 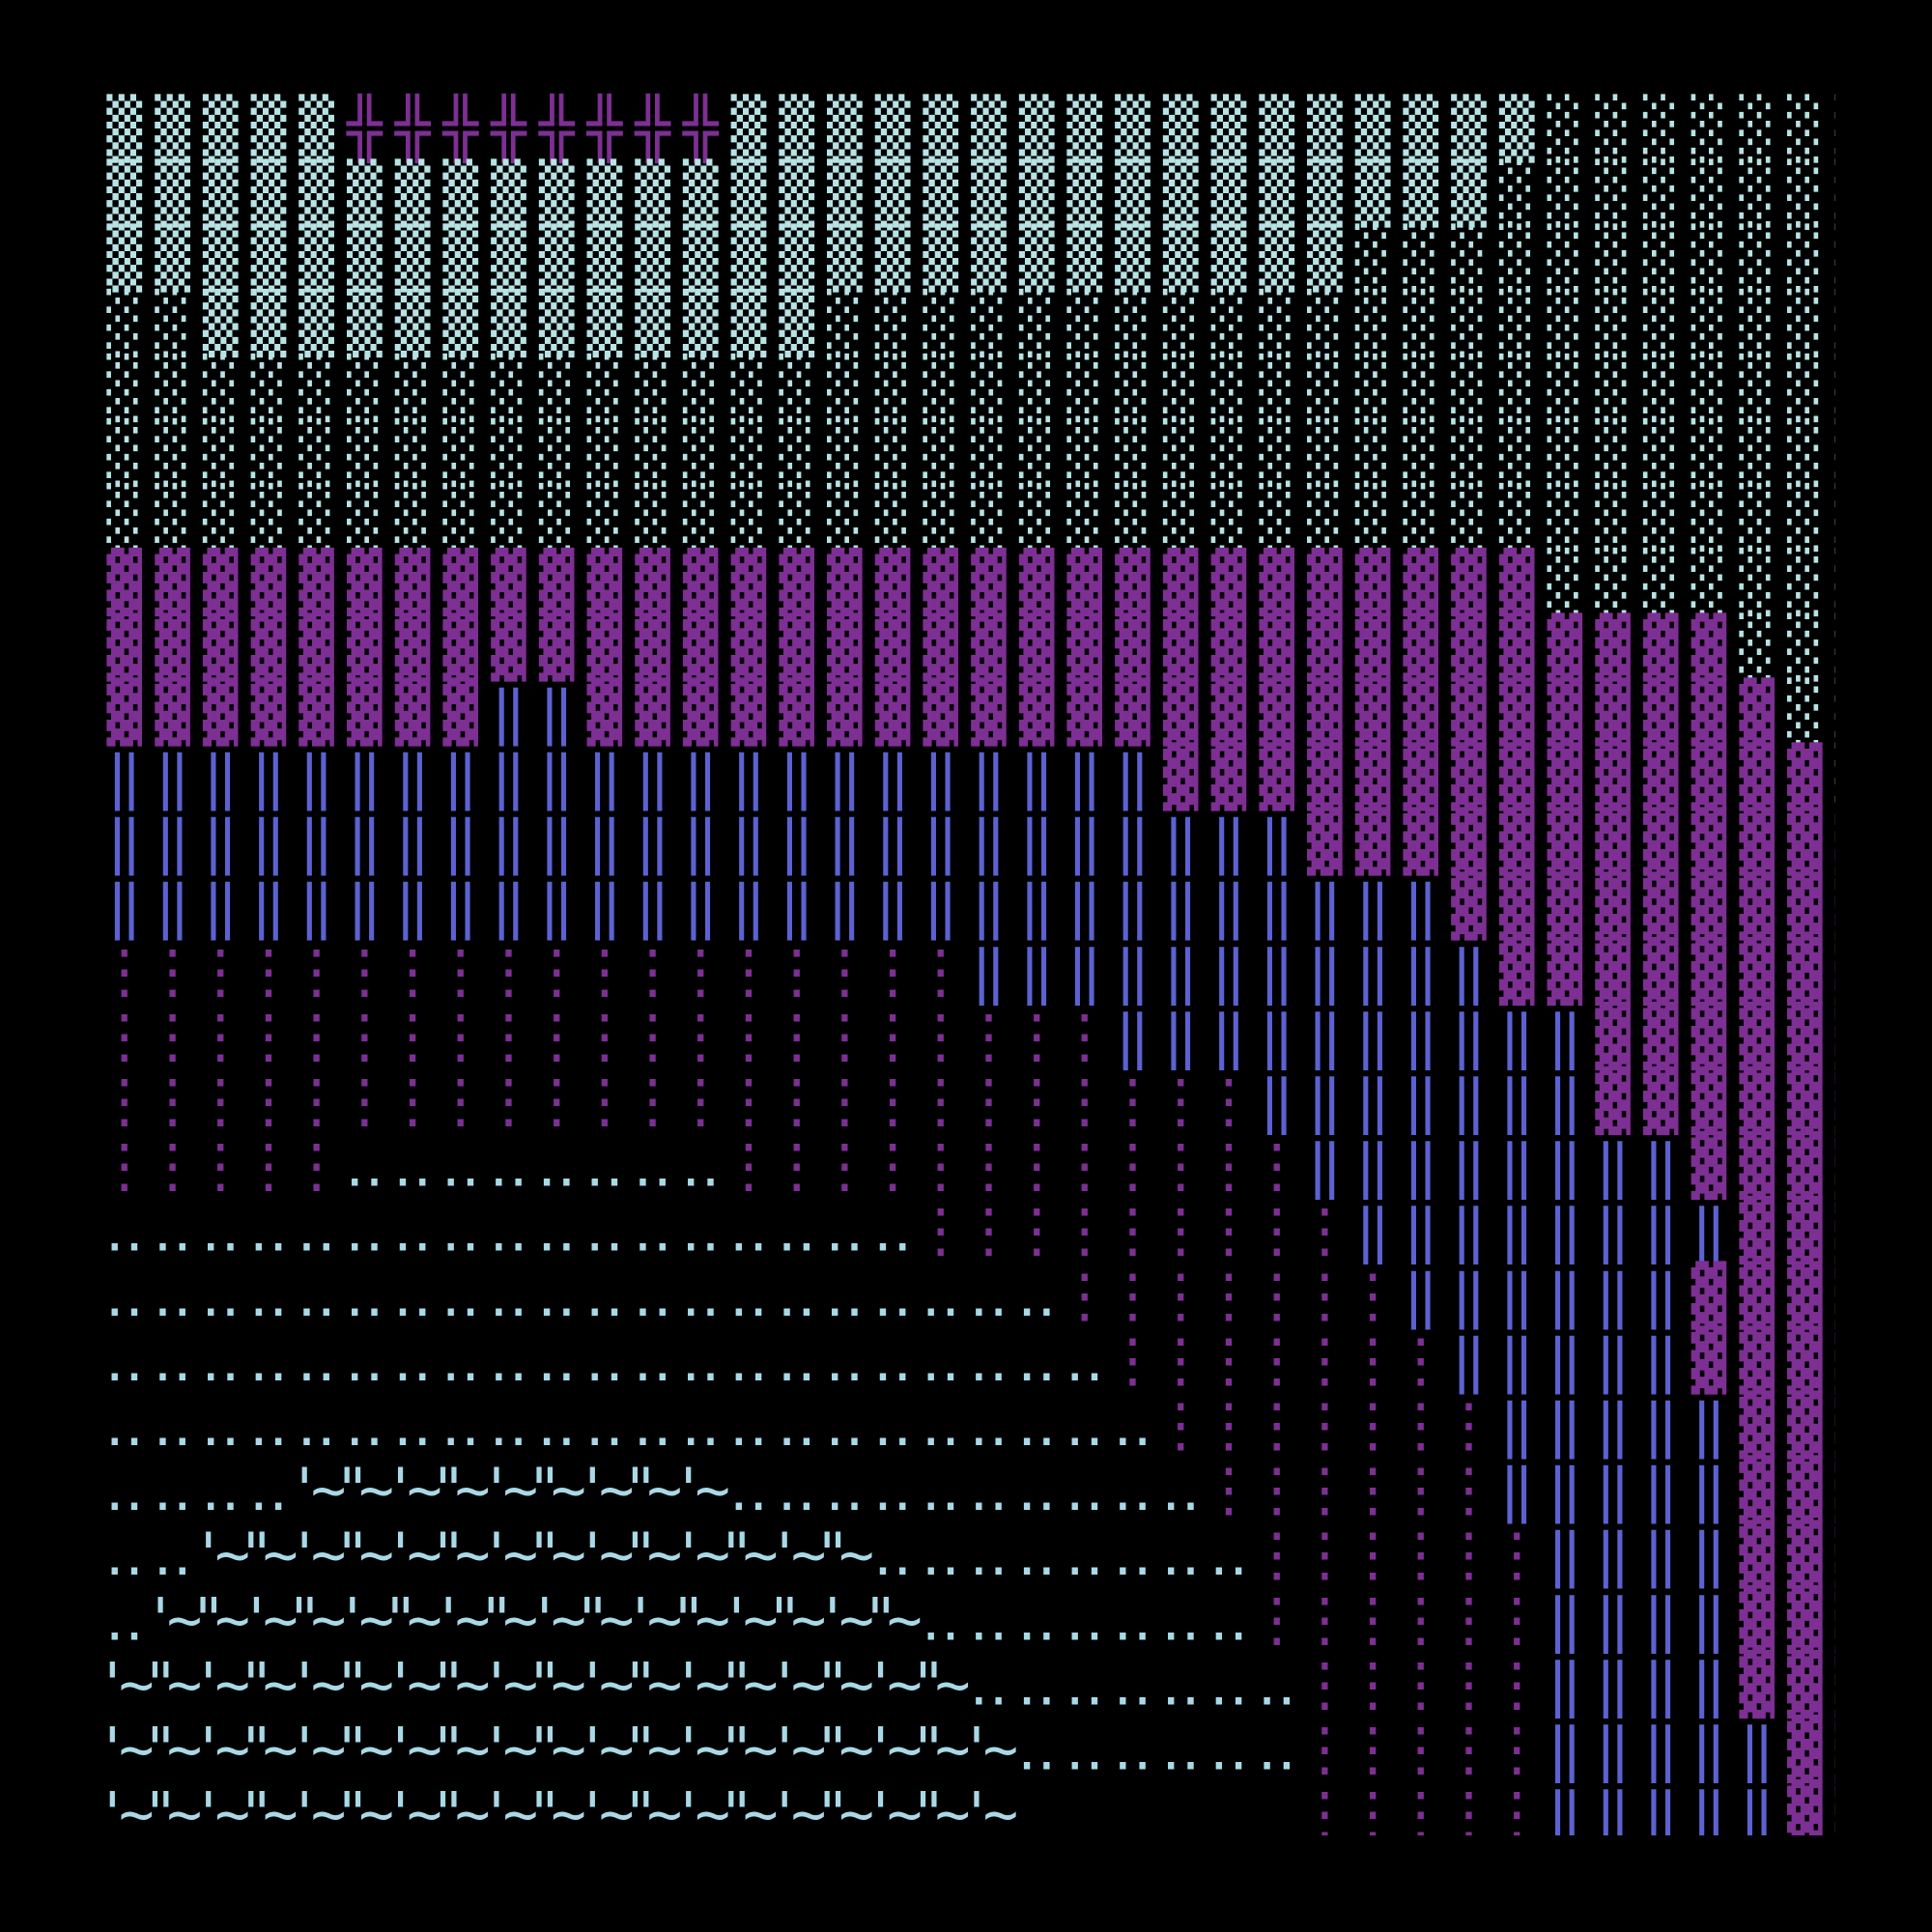 What do you see at coordinates (988, 647) in the screenshot?
I see `glyph-row: ▓▓▓▓▓▓▓▓▓▓▓▓▓▓▓▓▓▓▓▓▓▓▓▓▓▓▓▓▓▓▓▓▓▓░░░` at bounding box center [988, 647].